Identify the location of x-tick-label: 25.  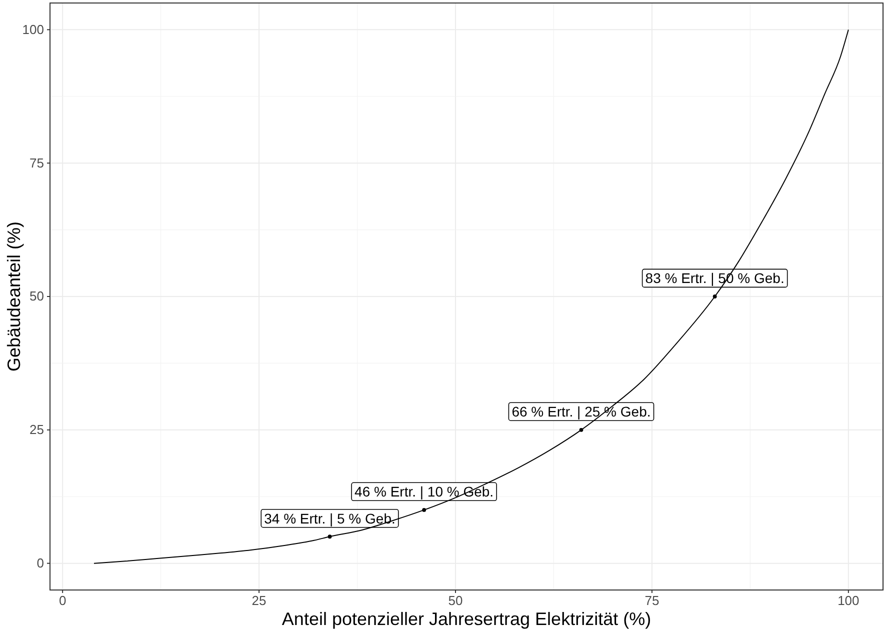
(259, 600).